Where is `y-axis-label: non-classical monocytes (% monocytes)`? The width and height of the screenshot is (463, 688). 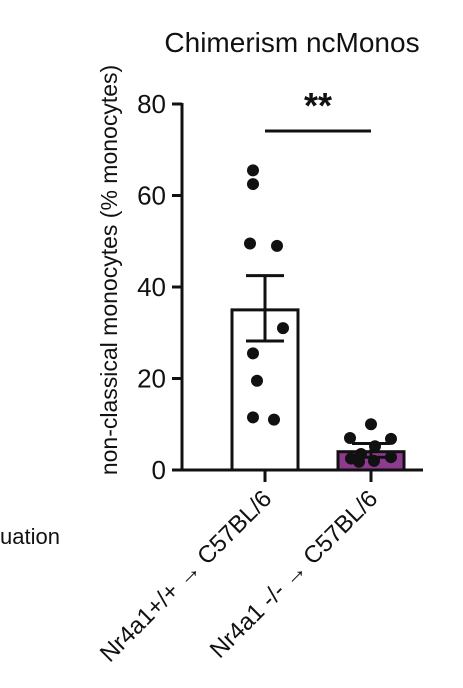
y-axis-label: non-classical monocytes (% monocytes) is located at coordinates (109, 270).